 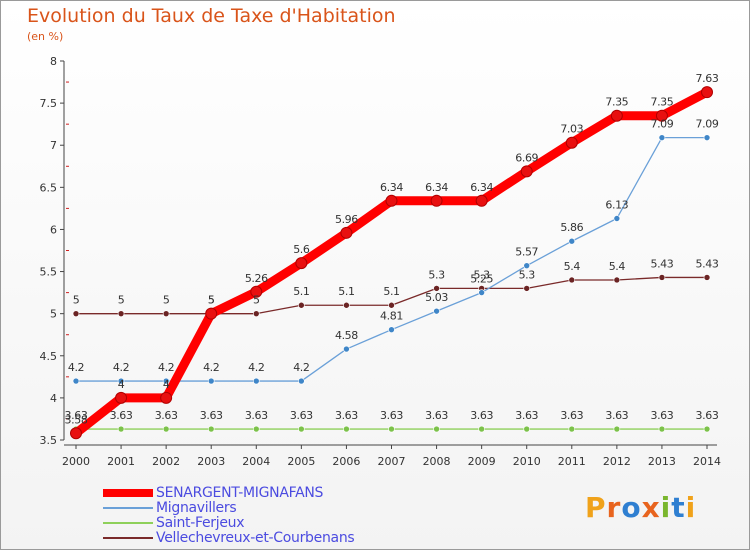 I want to click on data-label: 7.03, so click(x=571, y=129).